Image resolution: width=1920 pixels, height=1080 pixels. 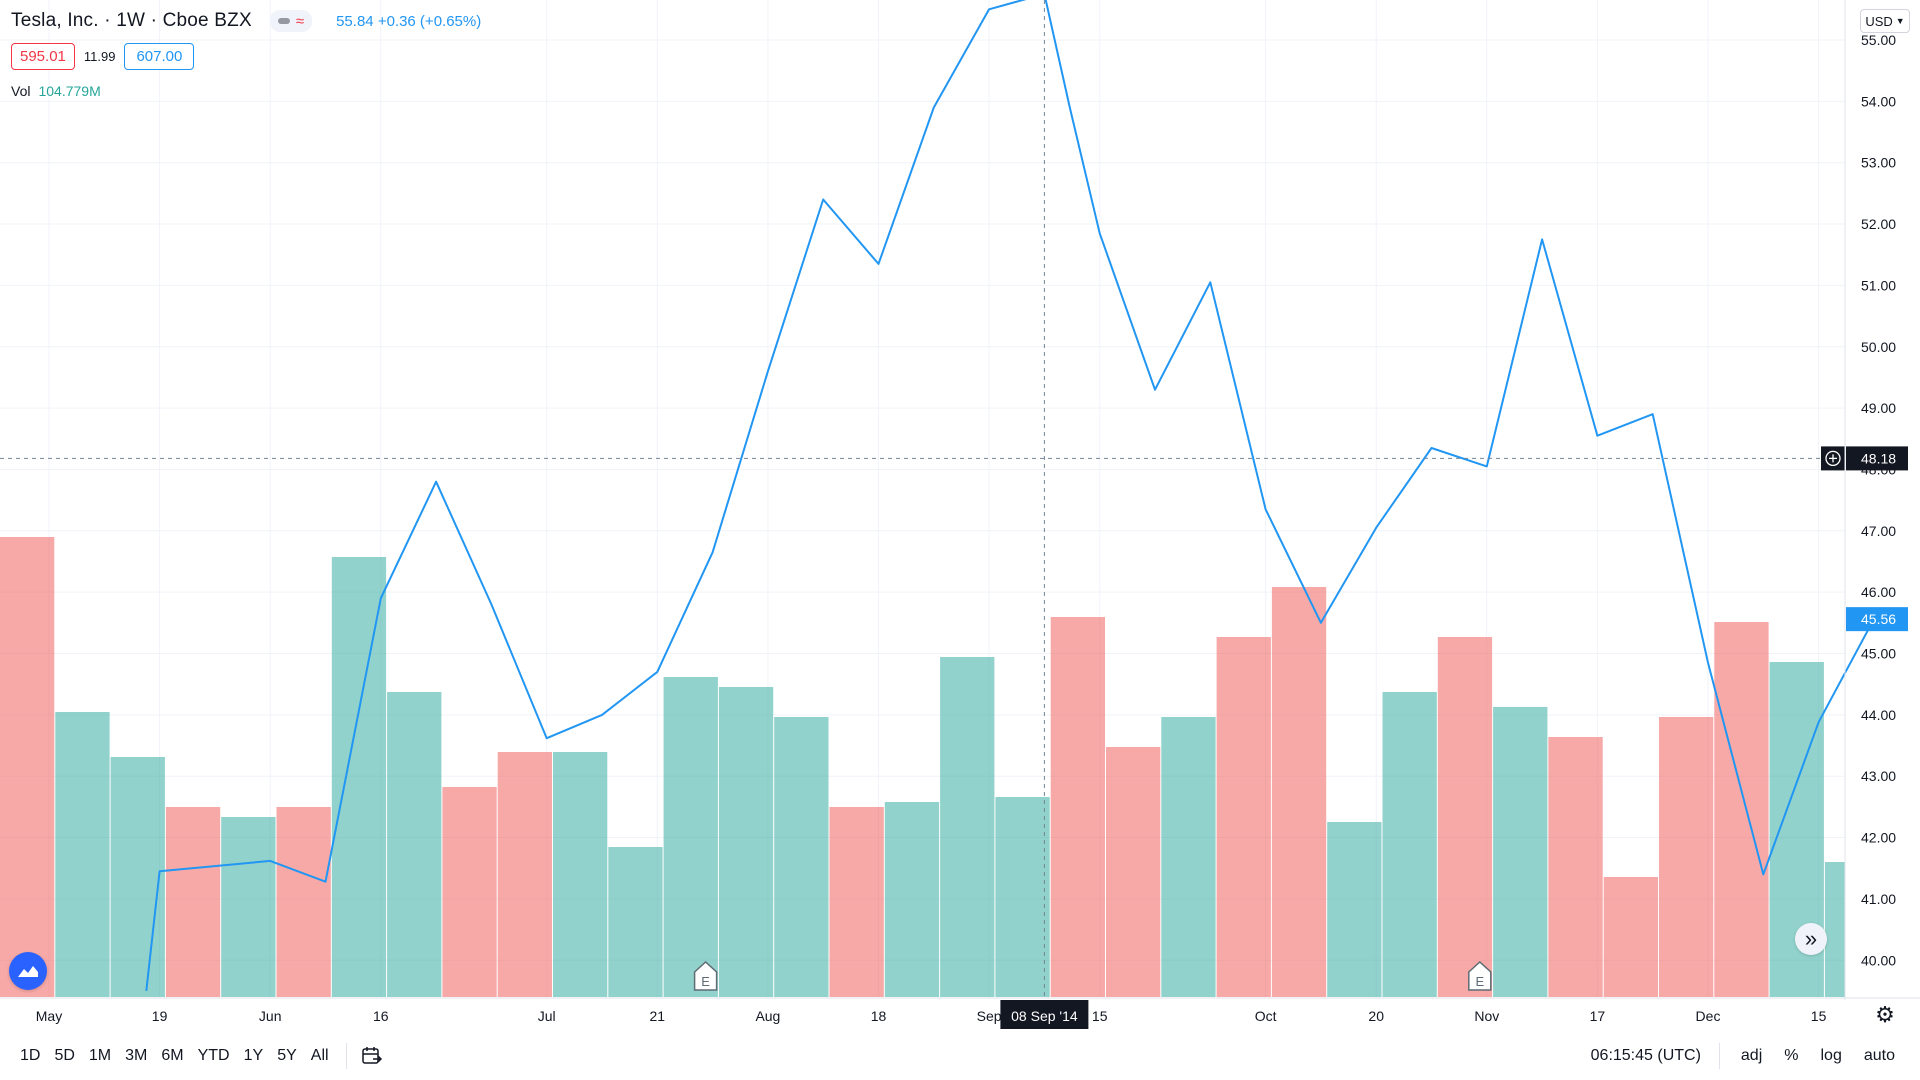 I want to click on cloud-icon, so click(x=28, y=971).